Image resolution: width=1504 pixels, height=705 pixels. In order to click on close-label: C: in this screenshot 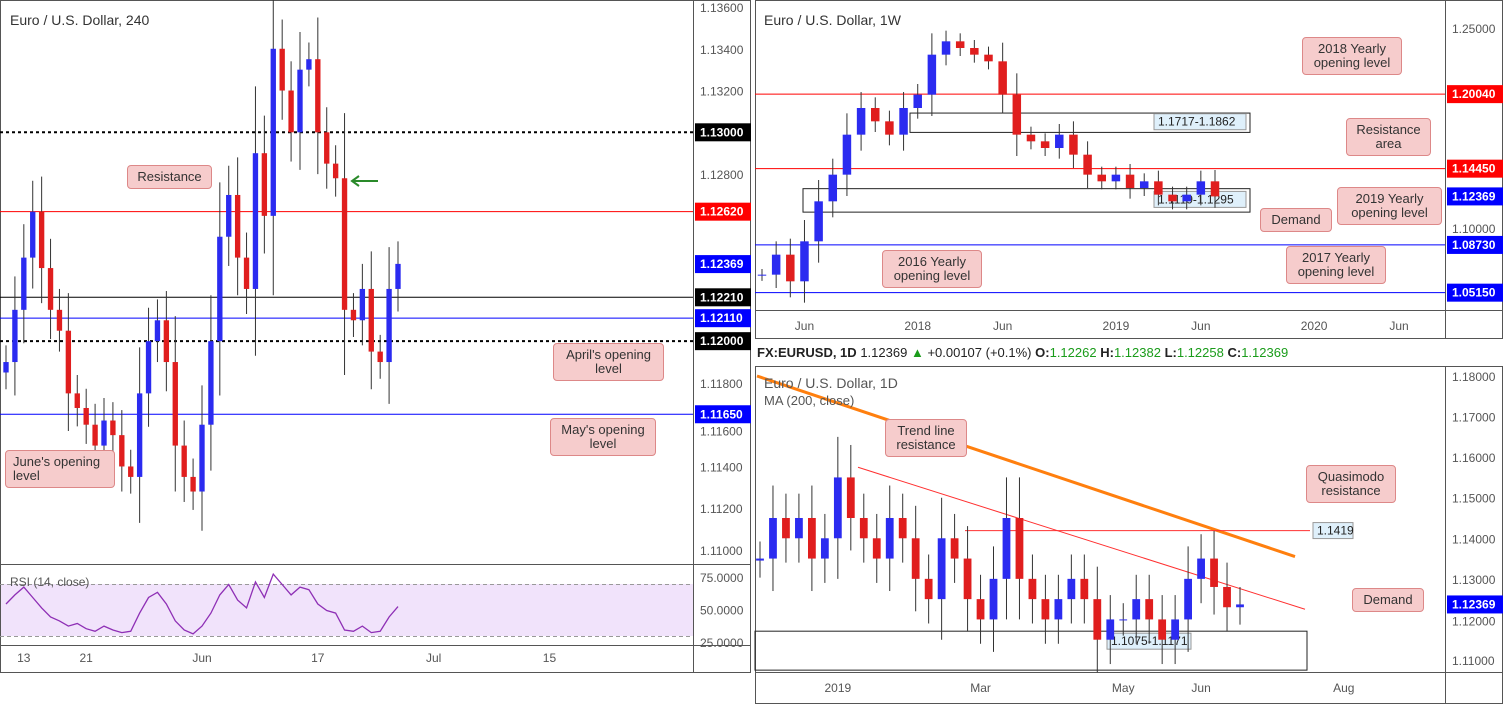, I will do `click(1234, 352)`.